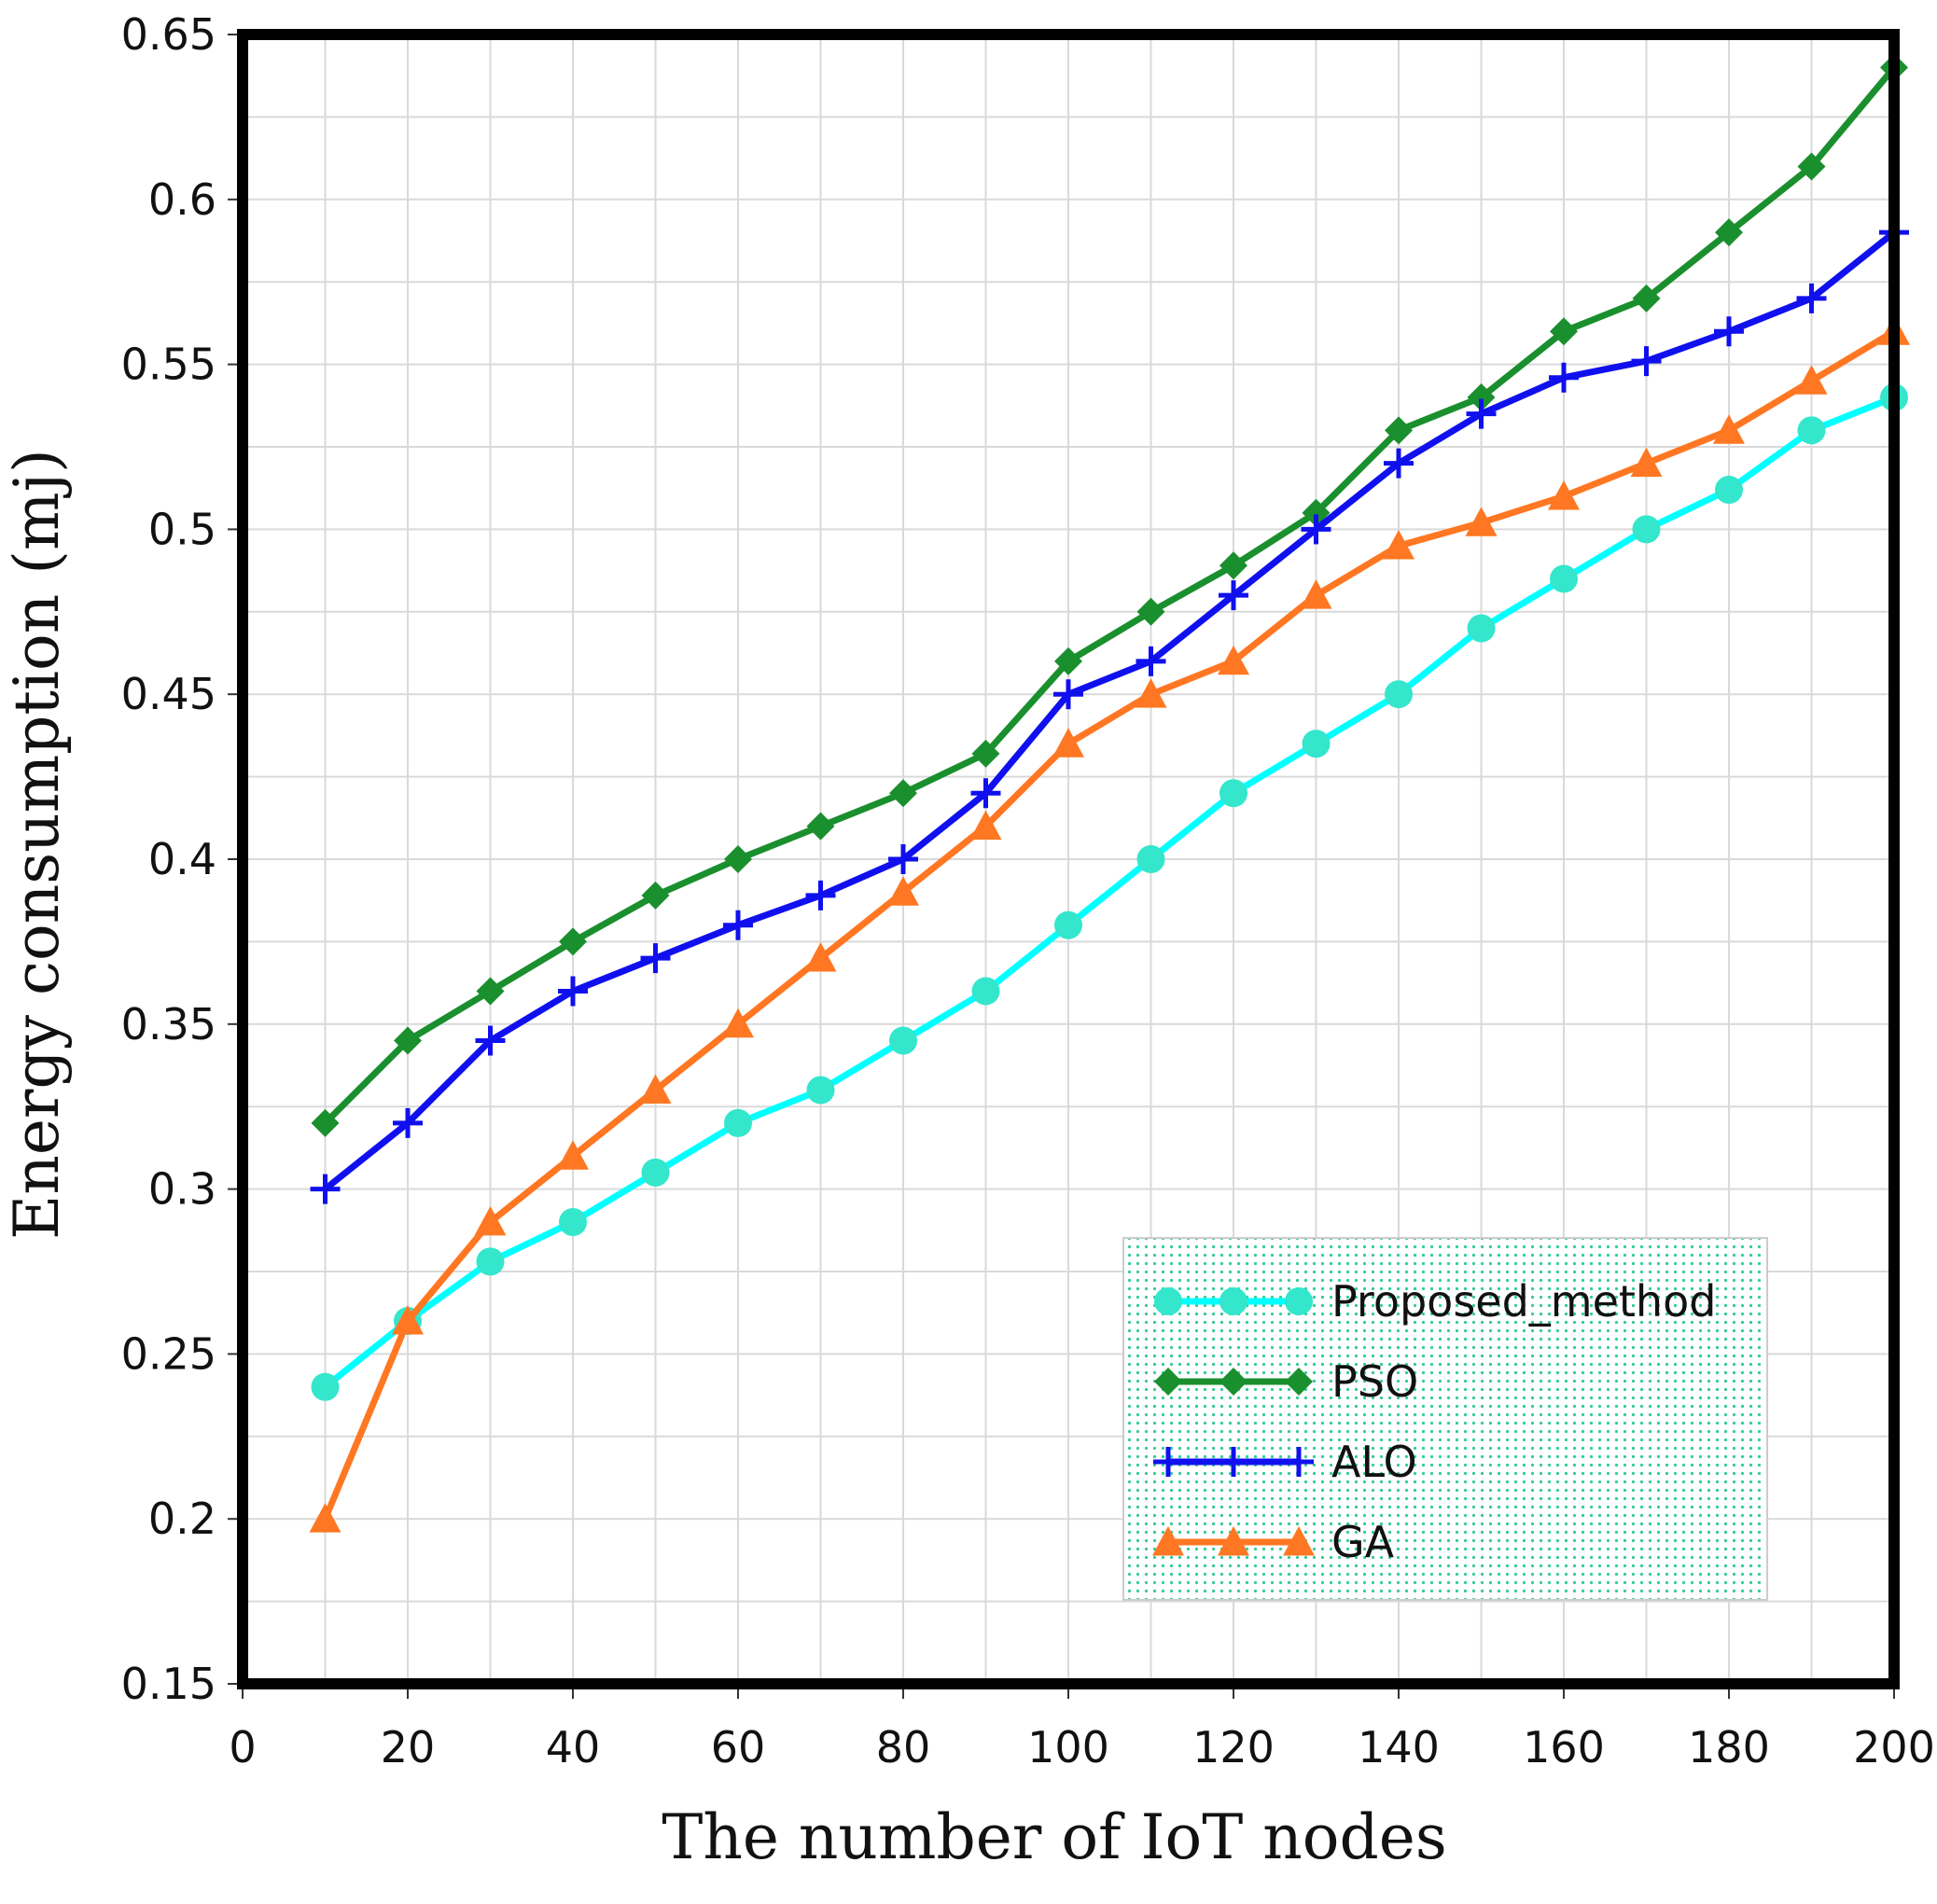 The image size is (1937, 1904). I want to click on x-tick-label: 180, so click(1729, 1747).